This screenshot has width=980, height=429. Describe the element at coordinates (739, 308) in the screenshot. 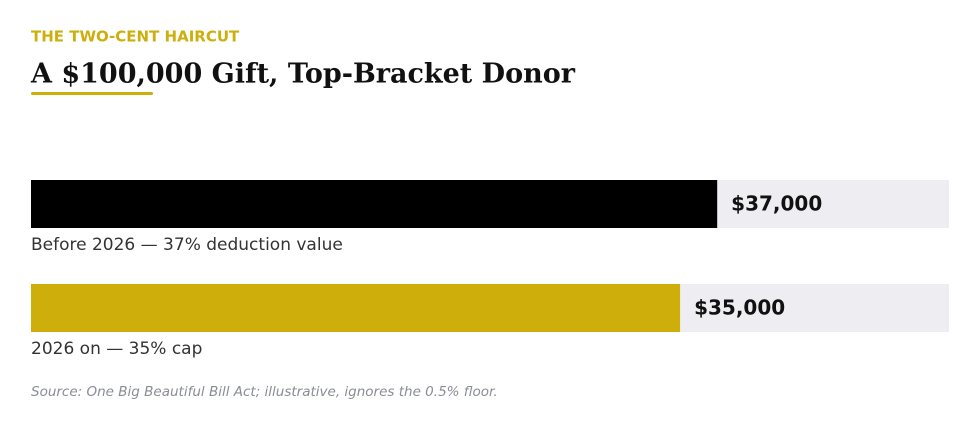

I see `value-label: $35,000` at that location.